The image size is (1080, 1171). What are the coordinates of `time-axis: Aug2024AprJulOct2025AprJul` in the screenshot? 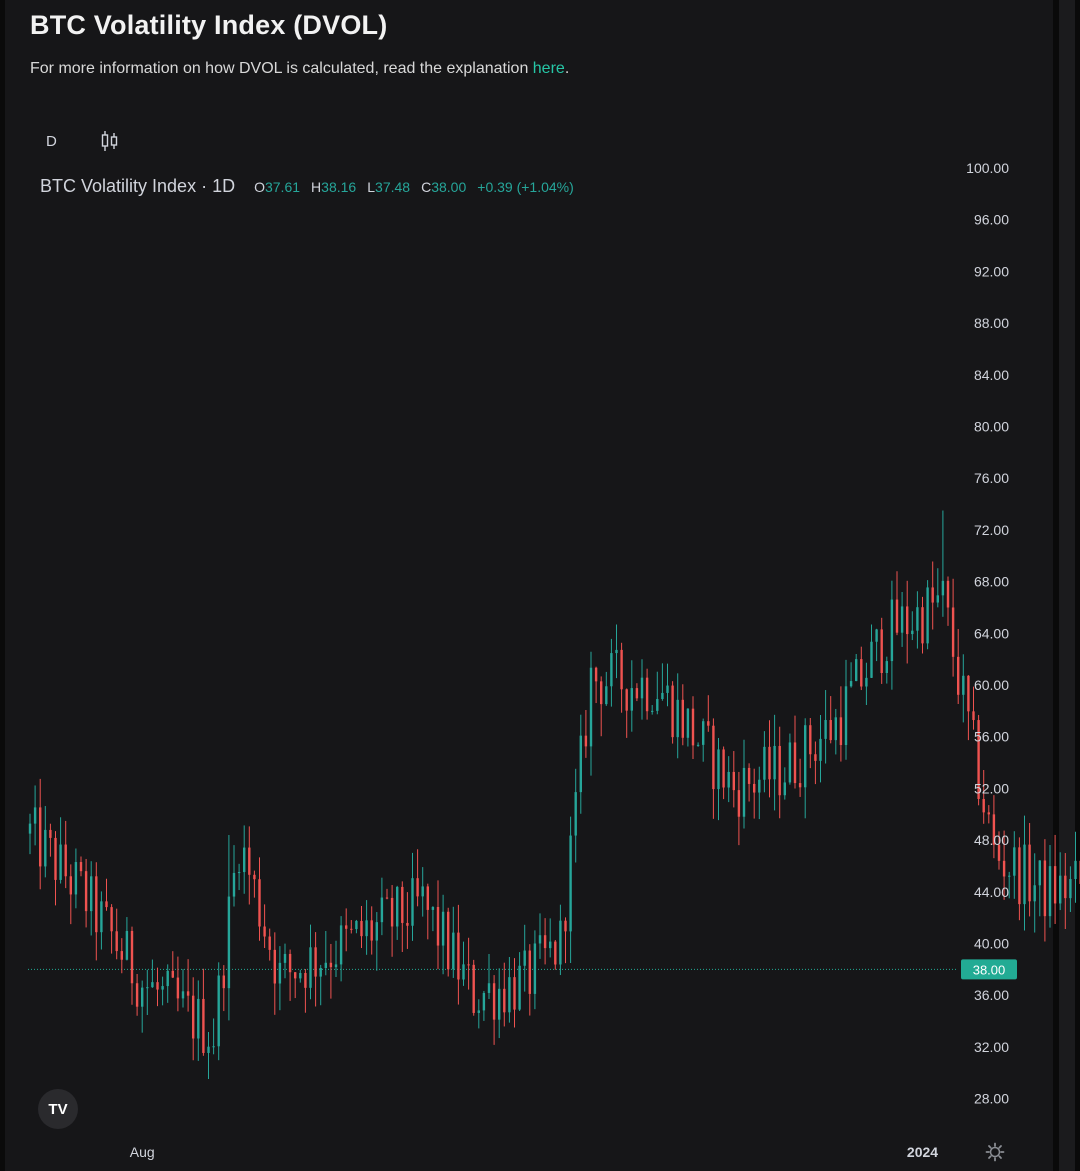 It's located at (605, 1152).